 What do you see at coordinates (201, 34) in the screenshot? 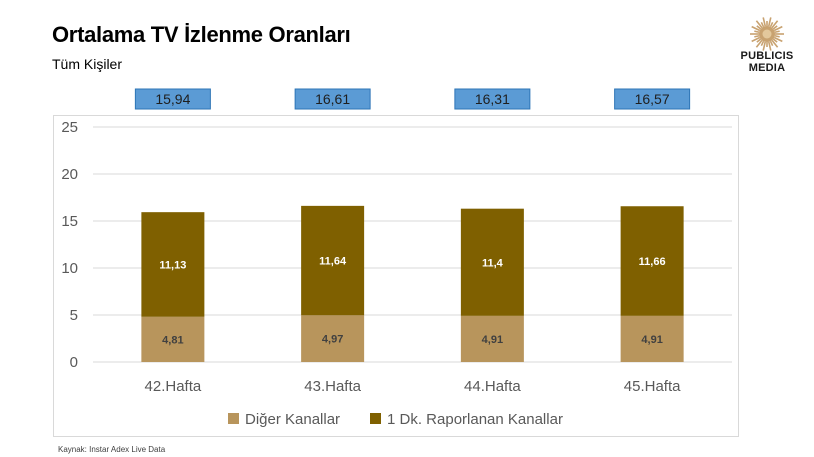
I see `page-title: Ortalama TV İzlenme Oranları` at bounding box center [201, 34].